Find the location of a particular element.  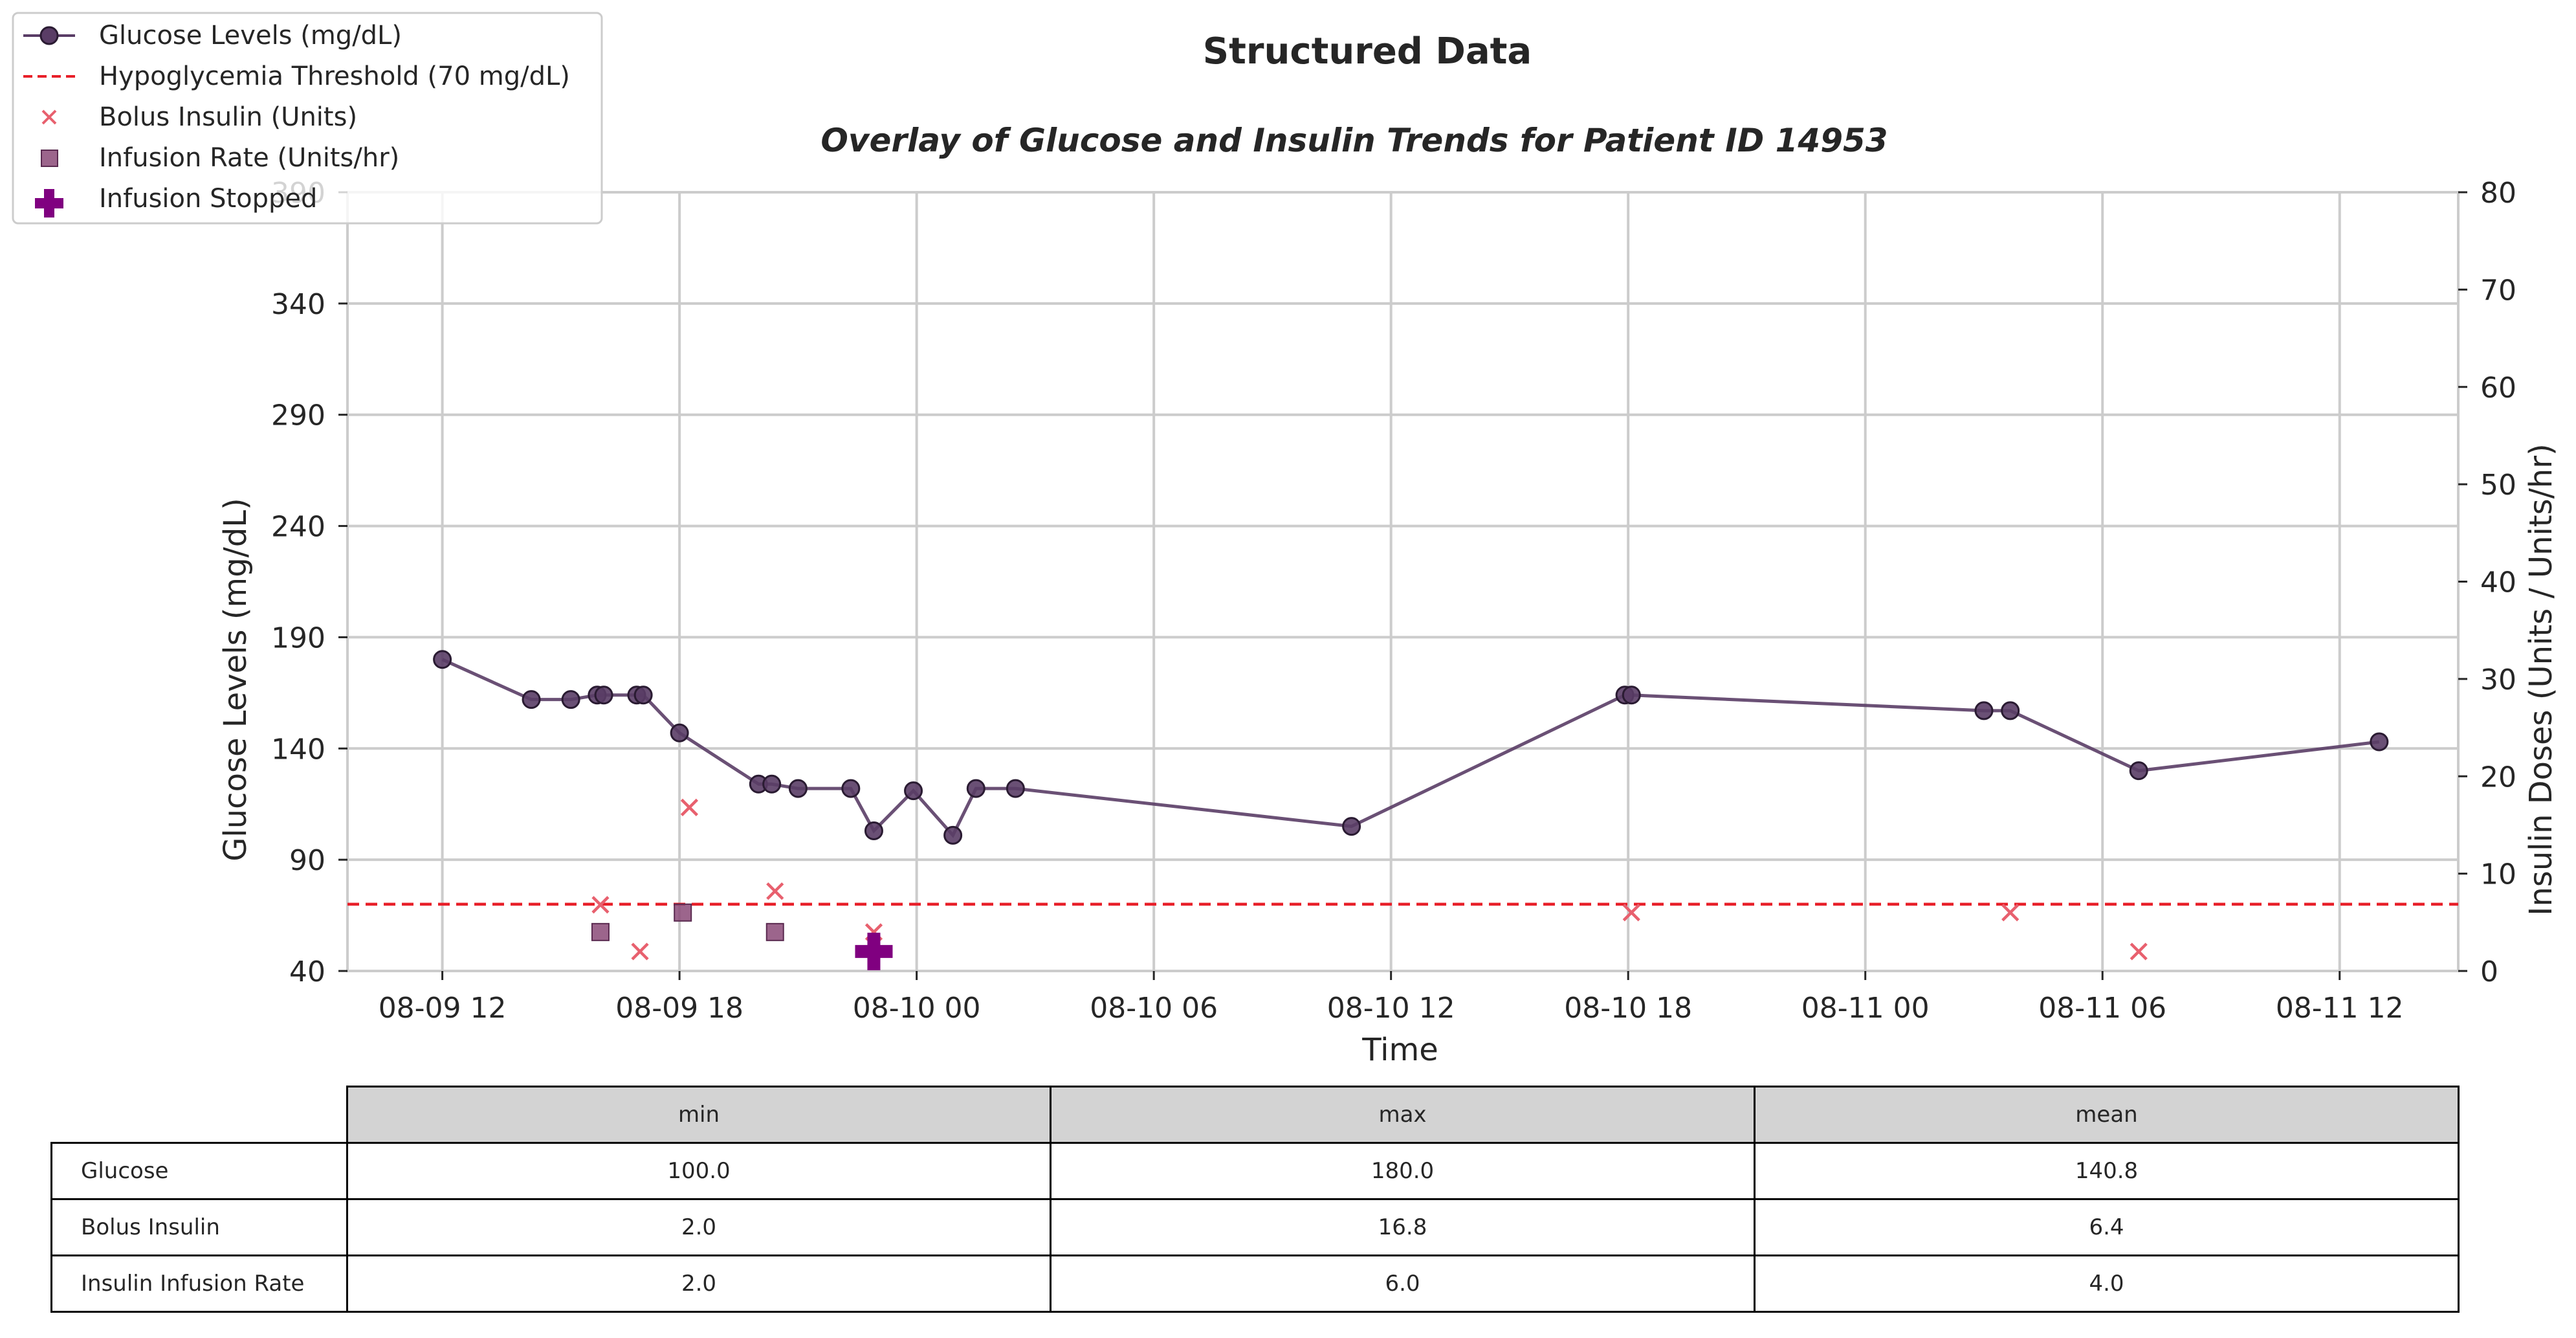

x-tick-label: 08-10 06 is located at coordinates (1154, 1008).